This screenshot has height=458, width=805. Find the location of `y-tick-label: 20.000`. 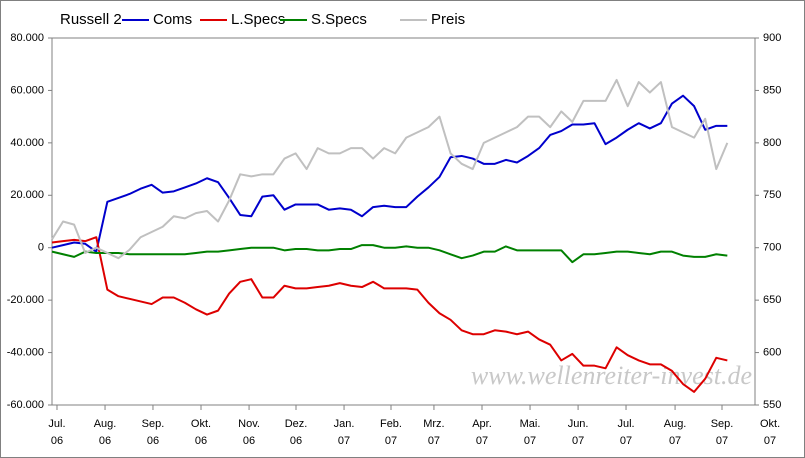

y-tick-label: 20.000 is located at coordinates (27, 195).